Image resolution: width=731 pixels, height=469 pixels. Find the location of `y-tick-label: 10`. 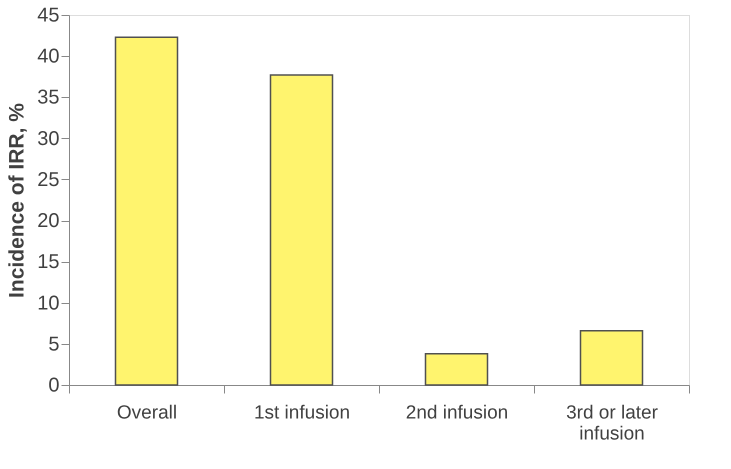

y-tick-label: 10 is located at coordinates (48, 303).